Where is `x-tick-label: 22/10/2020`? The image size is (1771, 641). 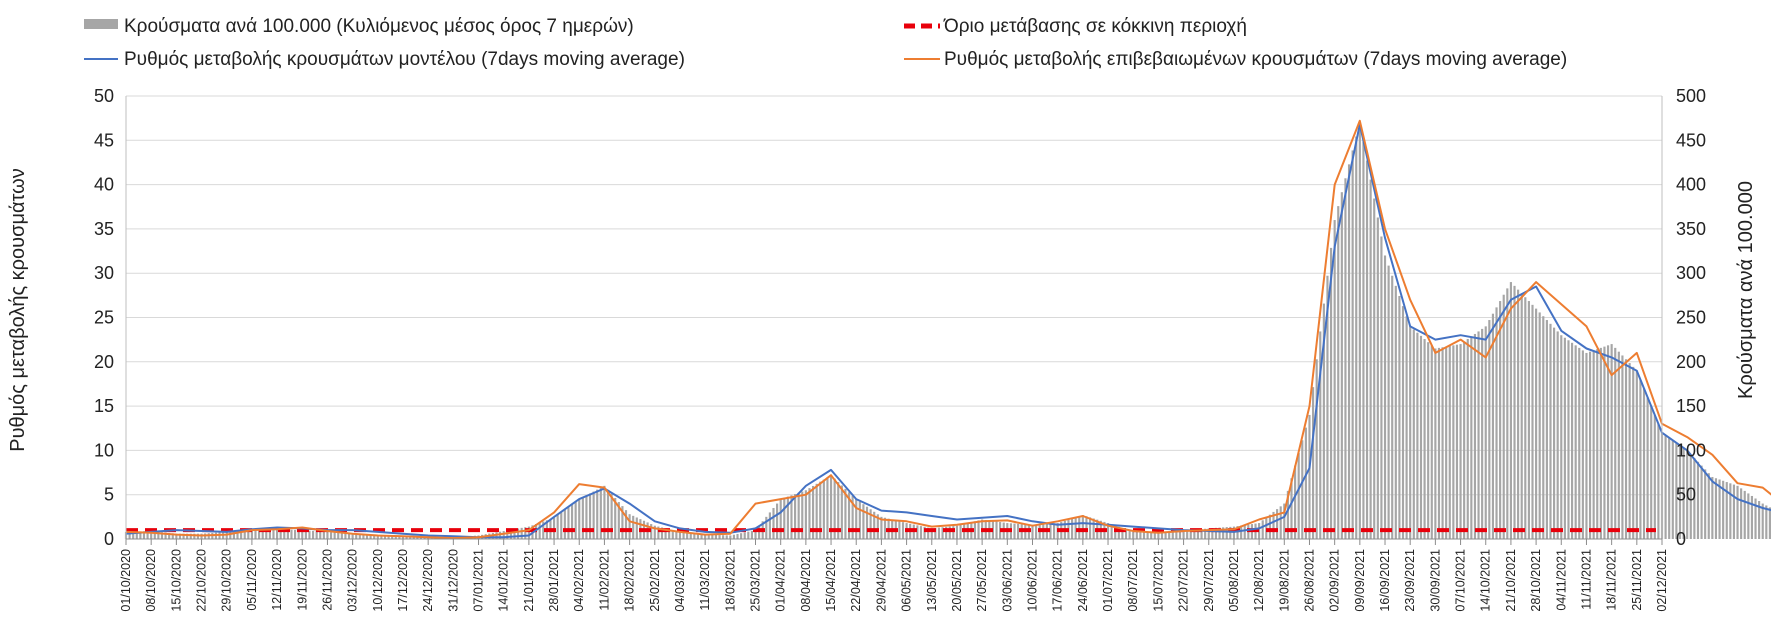
x-tick-label: 22/10/2020 is located at coordinates (202, 580).